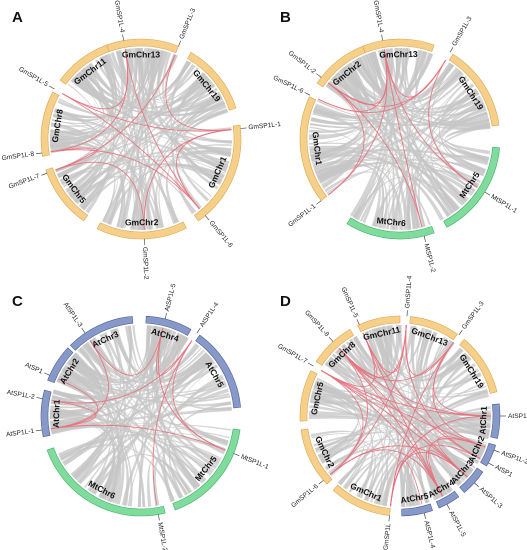 The height and width of the screenshot is (550, 527). I want to click on panel-letter: B, so click(285, 17).